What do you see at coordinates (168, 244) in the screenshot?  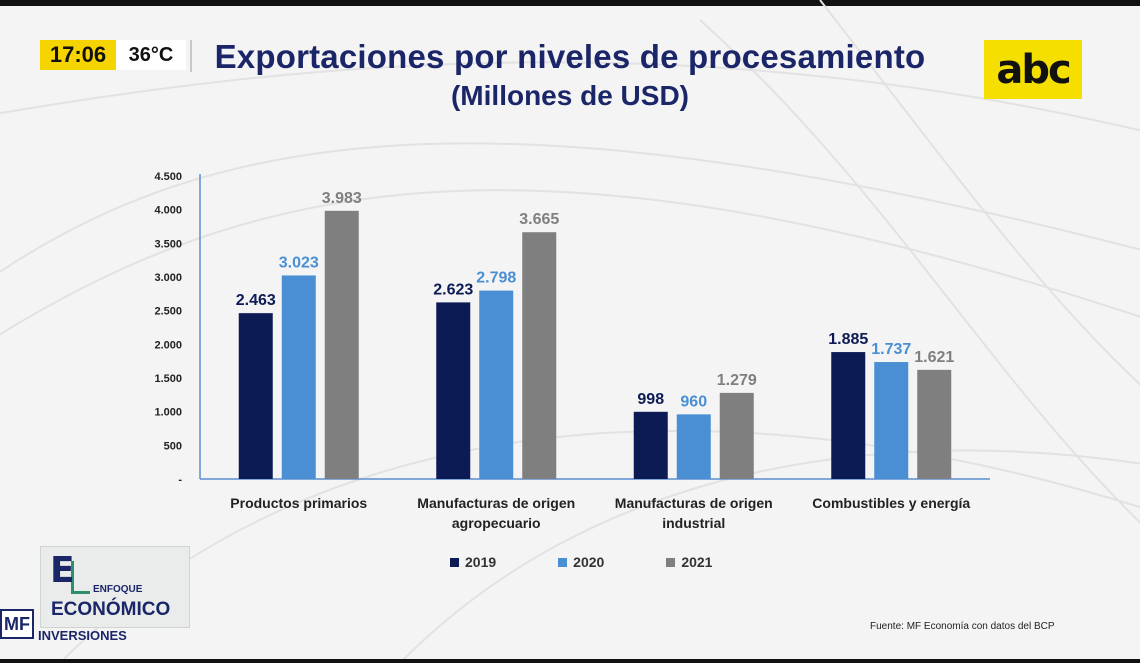 I see `y-tick-label: 3.500` at bounding box center [168, 244].